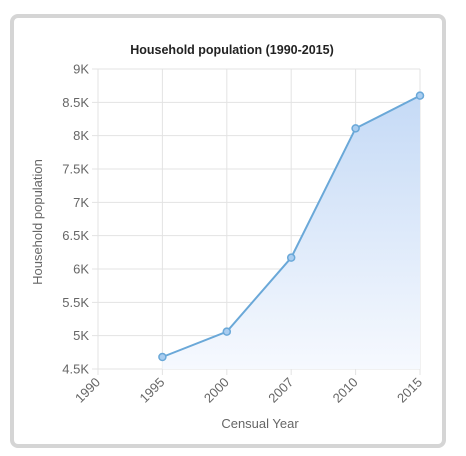 The image size is (466, 456). What do you see at coordinates (260, 423) in the screenshot?
I see `x-axis-title: Censual Year` at bounding box center [260, 423].